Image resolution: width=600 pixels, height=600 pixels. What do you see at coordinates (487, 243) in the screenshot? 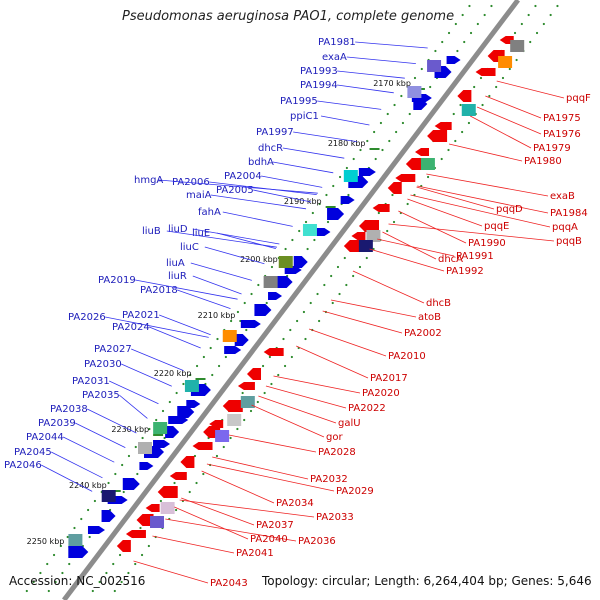
I see `reverse-gene-label: PA1990` at bounding box center [487, 243].